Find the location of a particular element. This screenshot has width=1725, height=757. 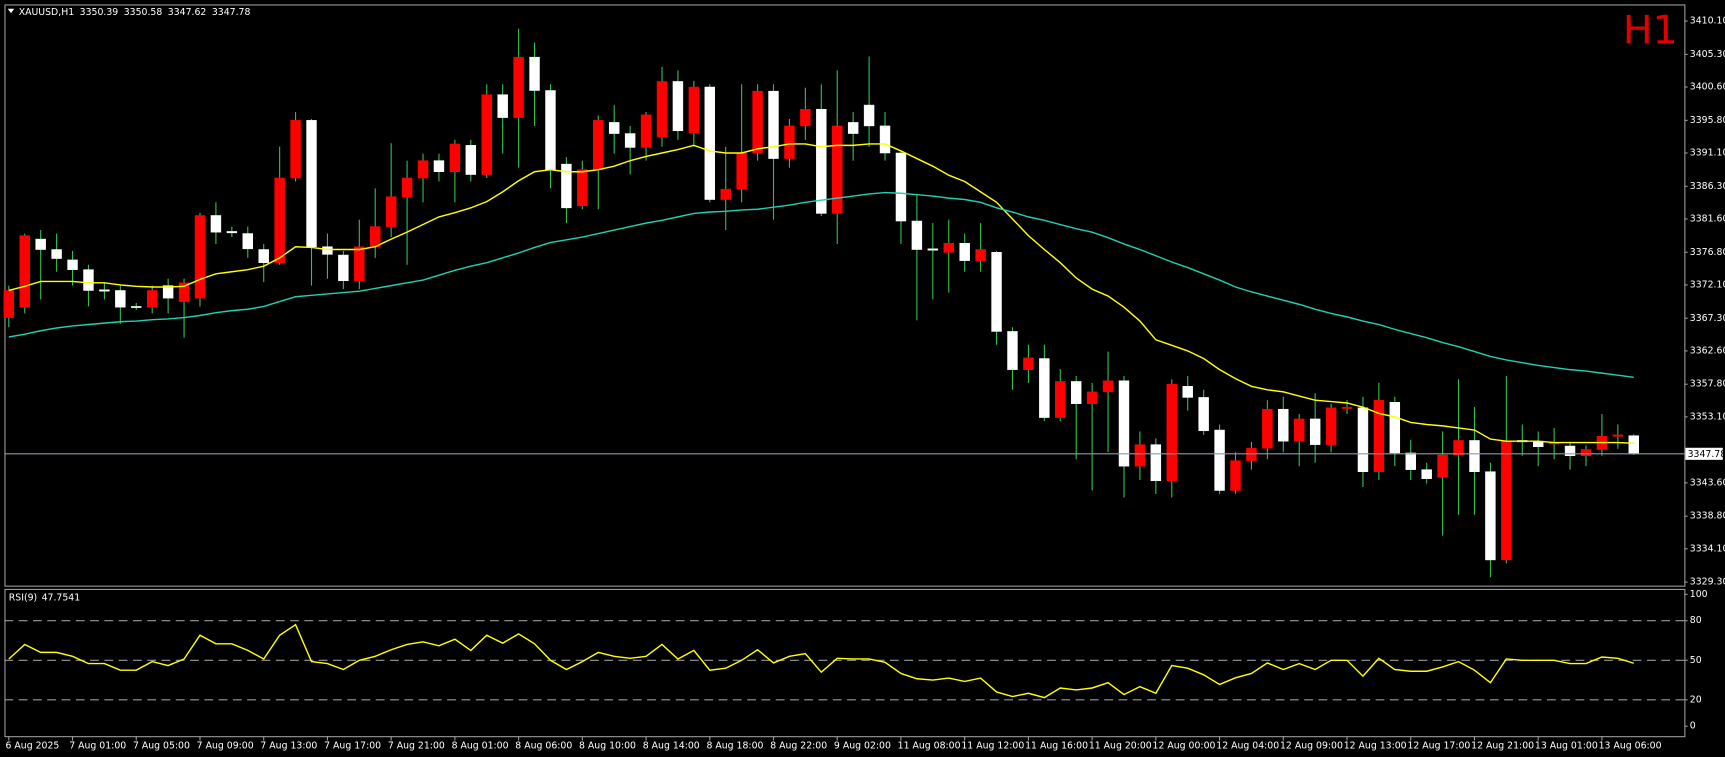

x-tick-label: 11 Aug 16:00 is located at coordinates (1056, 746).